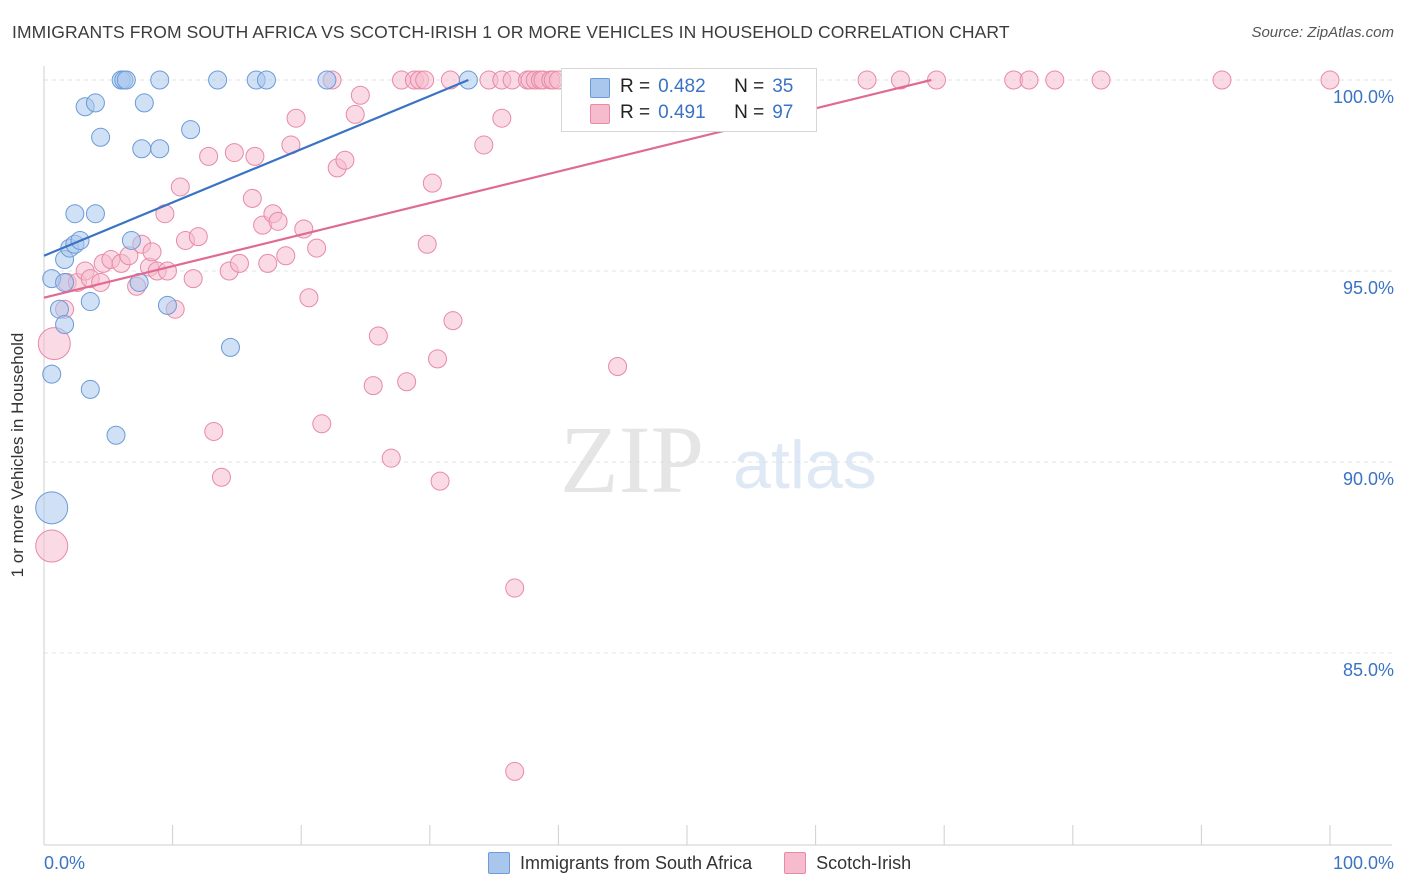 The height and width of the screenshot is (892, 1406). I want to click on chart-source: Source: ZipAtlas.com, so click(1322, 32).